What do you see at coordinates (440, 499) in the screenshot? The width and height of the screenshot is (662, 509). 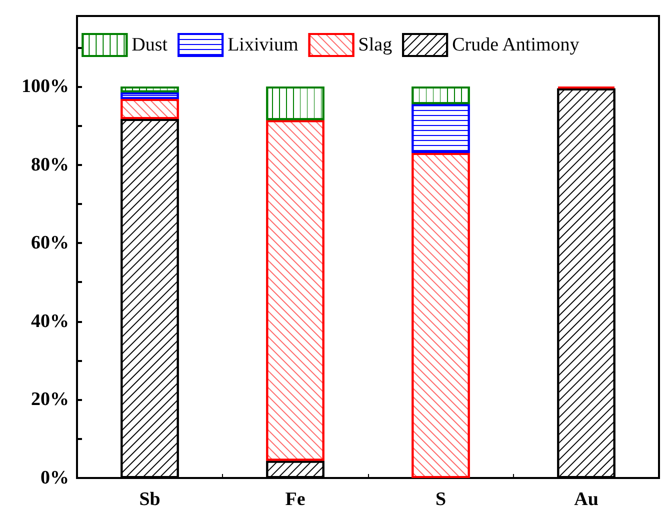 I see `x-tick-label: S` at bounding box center [440, 499].